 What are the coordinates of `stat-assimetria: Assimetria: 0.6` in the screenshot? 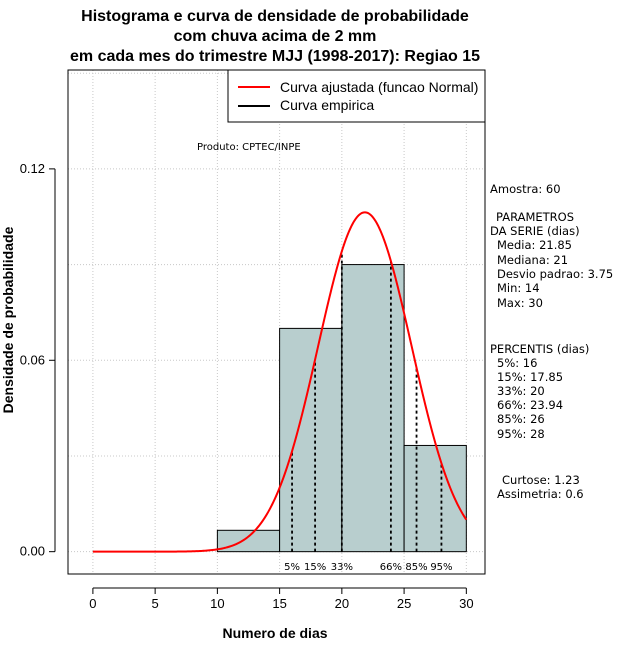 It's located at (540, 494).